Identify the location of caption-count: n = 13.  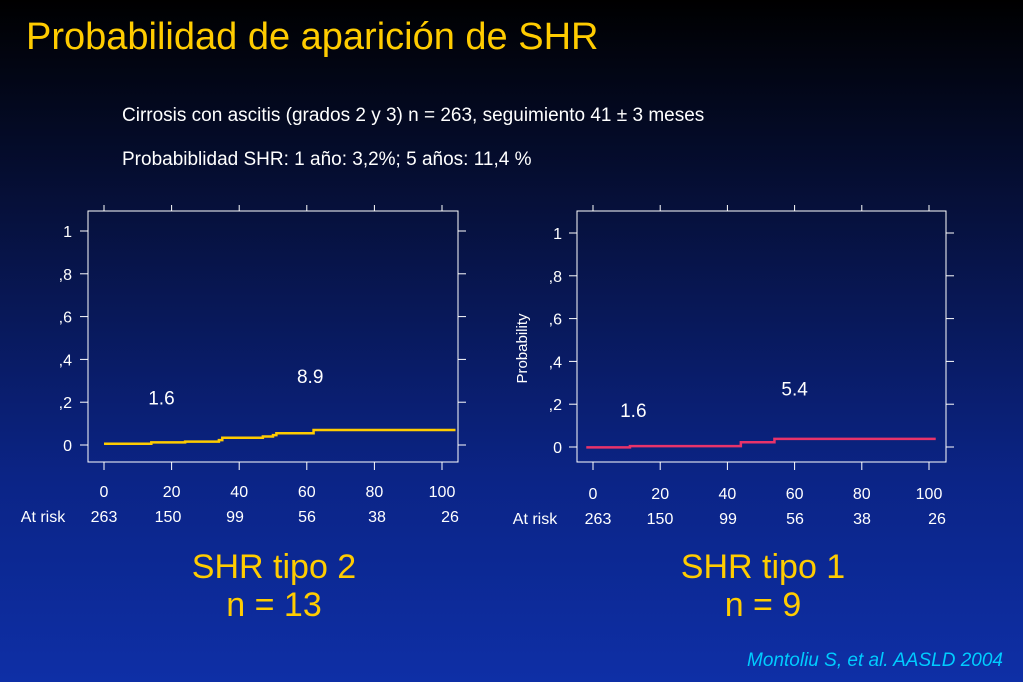
(274, 605).